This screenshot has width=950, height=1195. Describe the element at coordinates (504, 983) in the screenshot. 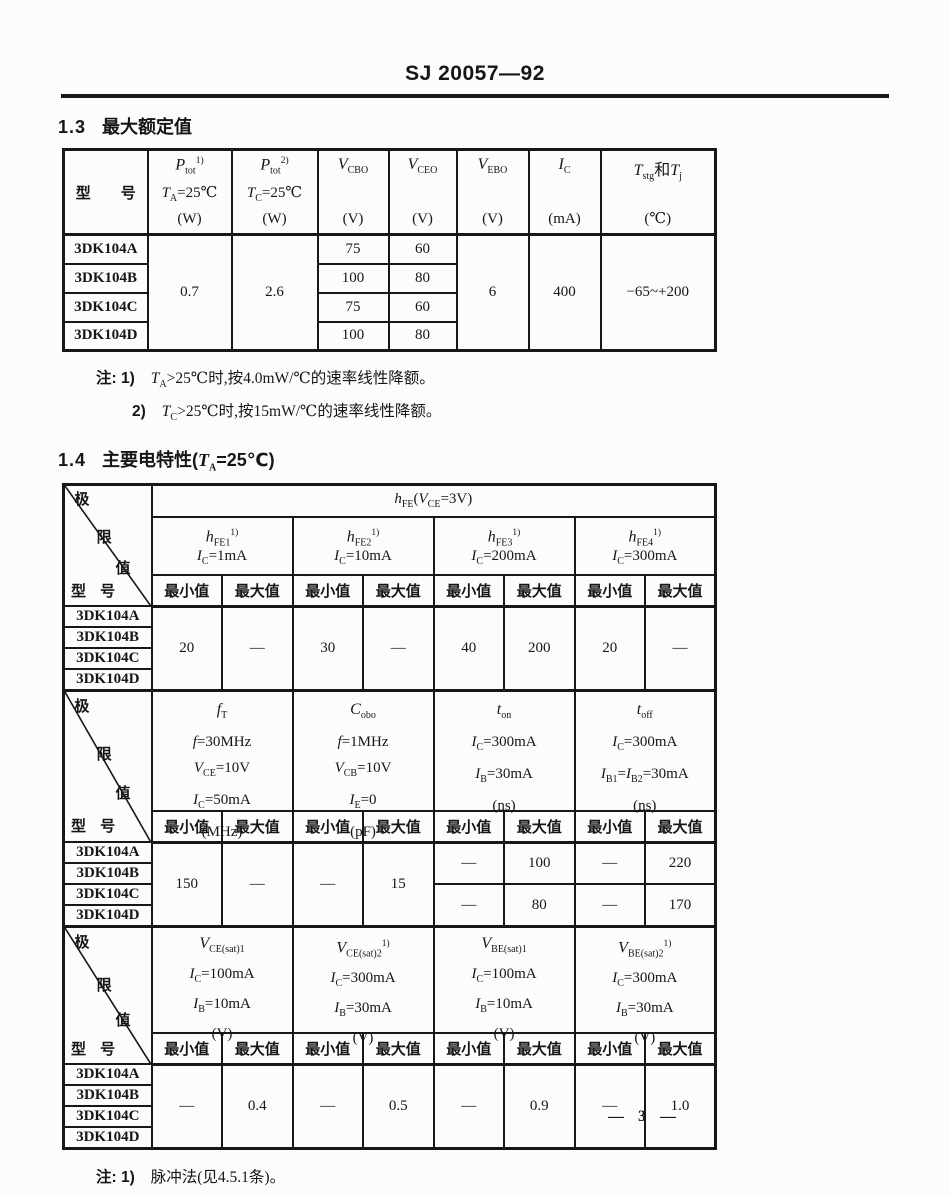

I see `vbesat1-header: VBE(sat)1 IC=100mA IB=10mA (V)` at that location.